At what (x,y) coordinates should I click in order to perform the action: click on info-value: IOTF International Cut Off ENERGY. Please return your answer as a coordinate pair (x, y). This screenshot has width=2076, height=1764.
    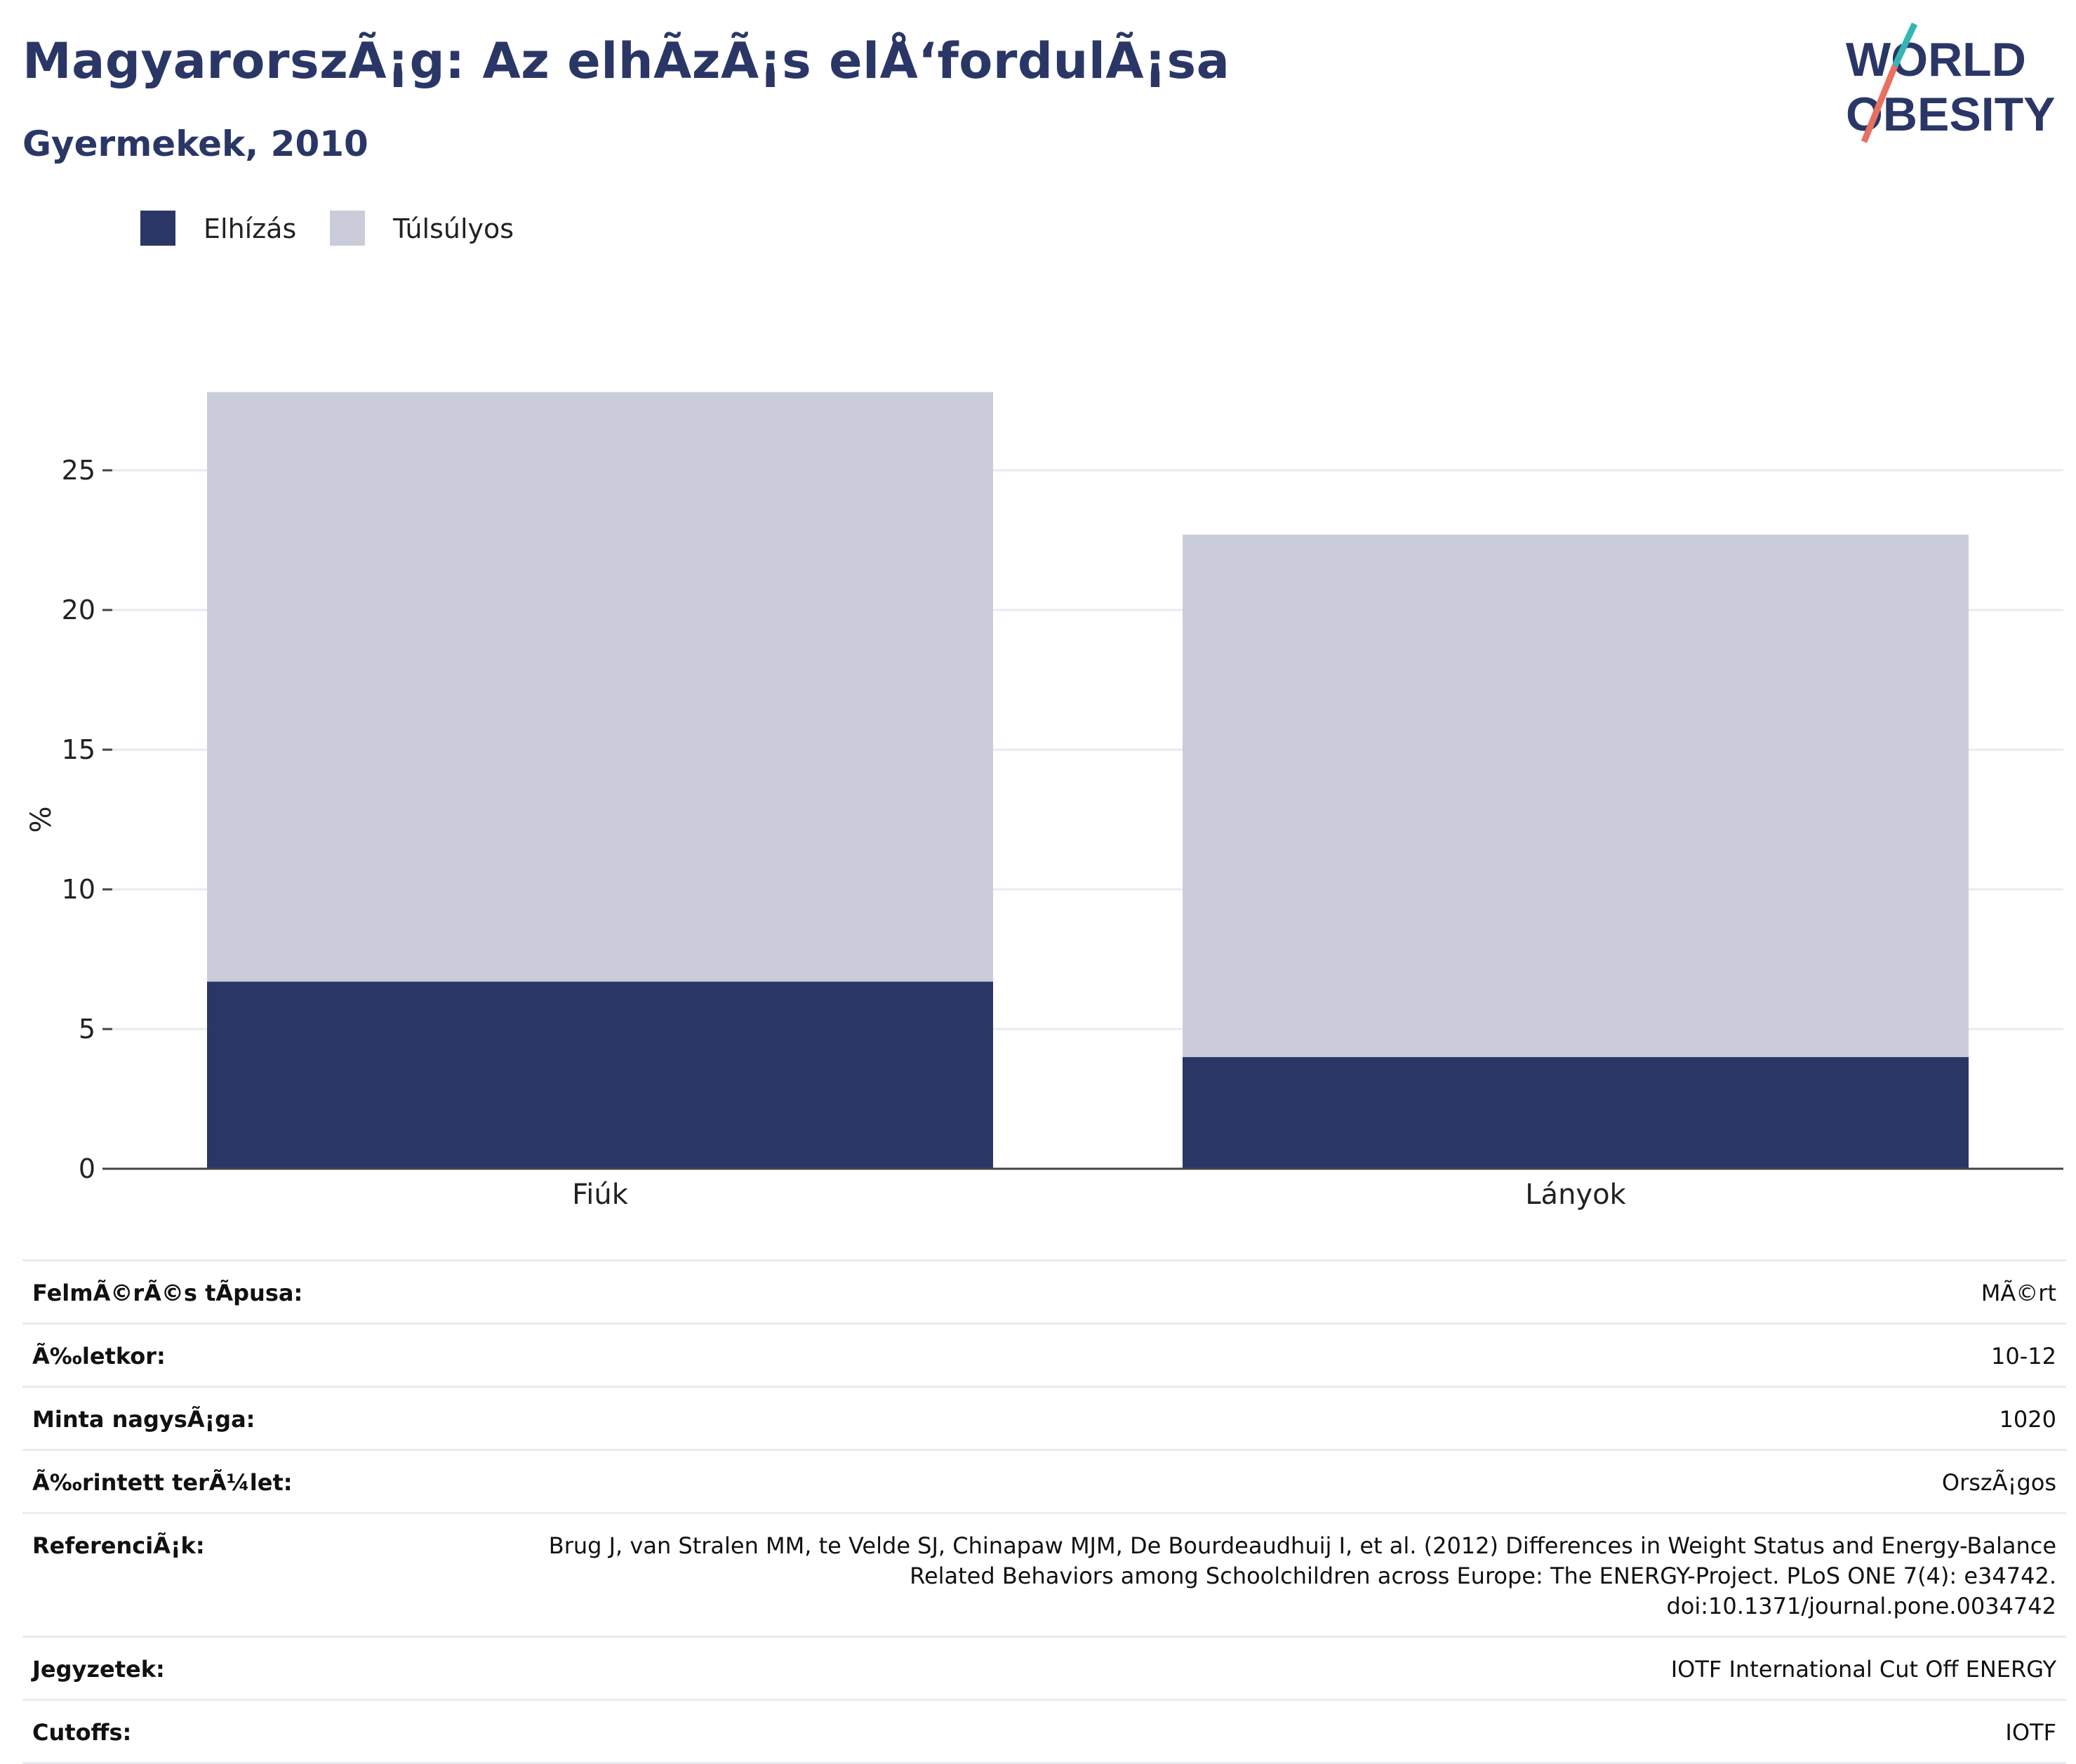
    Looking at the image, I should click on (1863, 1669).